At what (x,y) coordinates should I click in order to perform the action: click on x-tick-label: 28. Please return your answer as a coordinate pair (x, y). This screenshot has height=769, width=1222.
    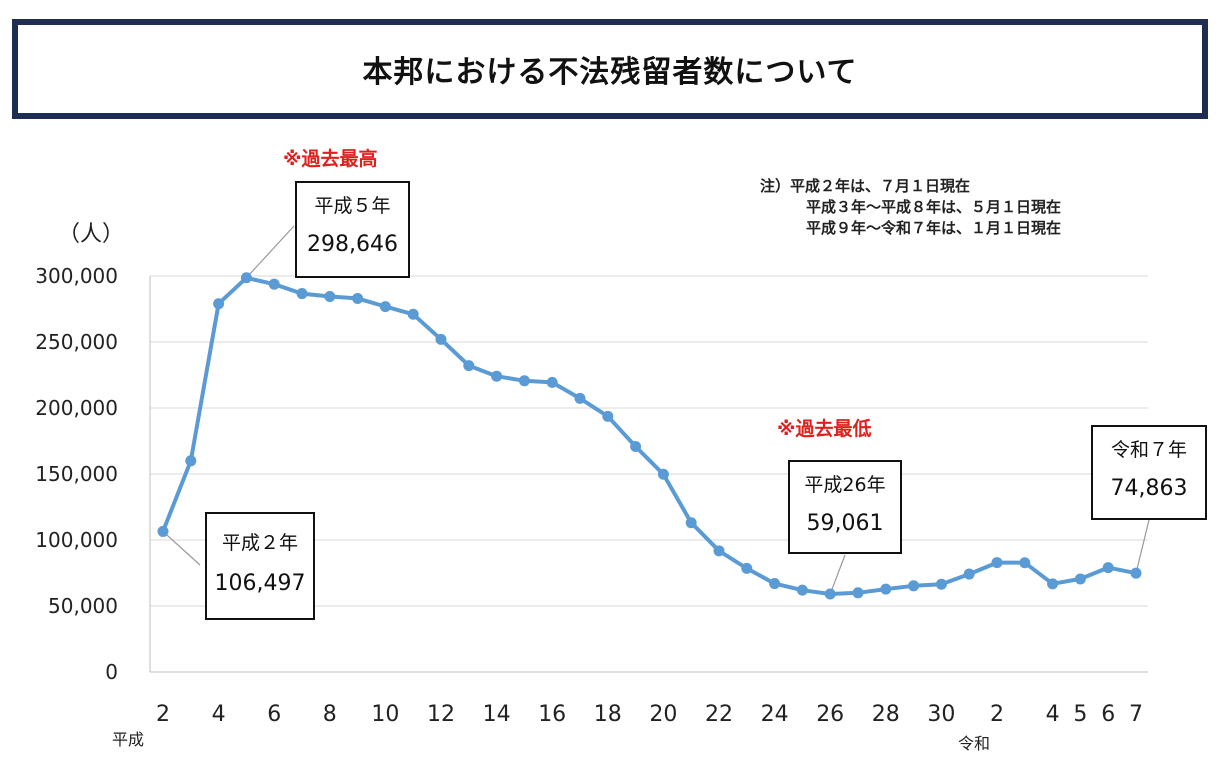
    Looking at the image, I should click on (886, 714).